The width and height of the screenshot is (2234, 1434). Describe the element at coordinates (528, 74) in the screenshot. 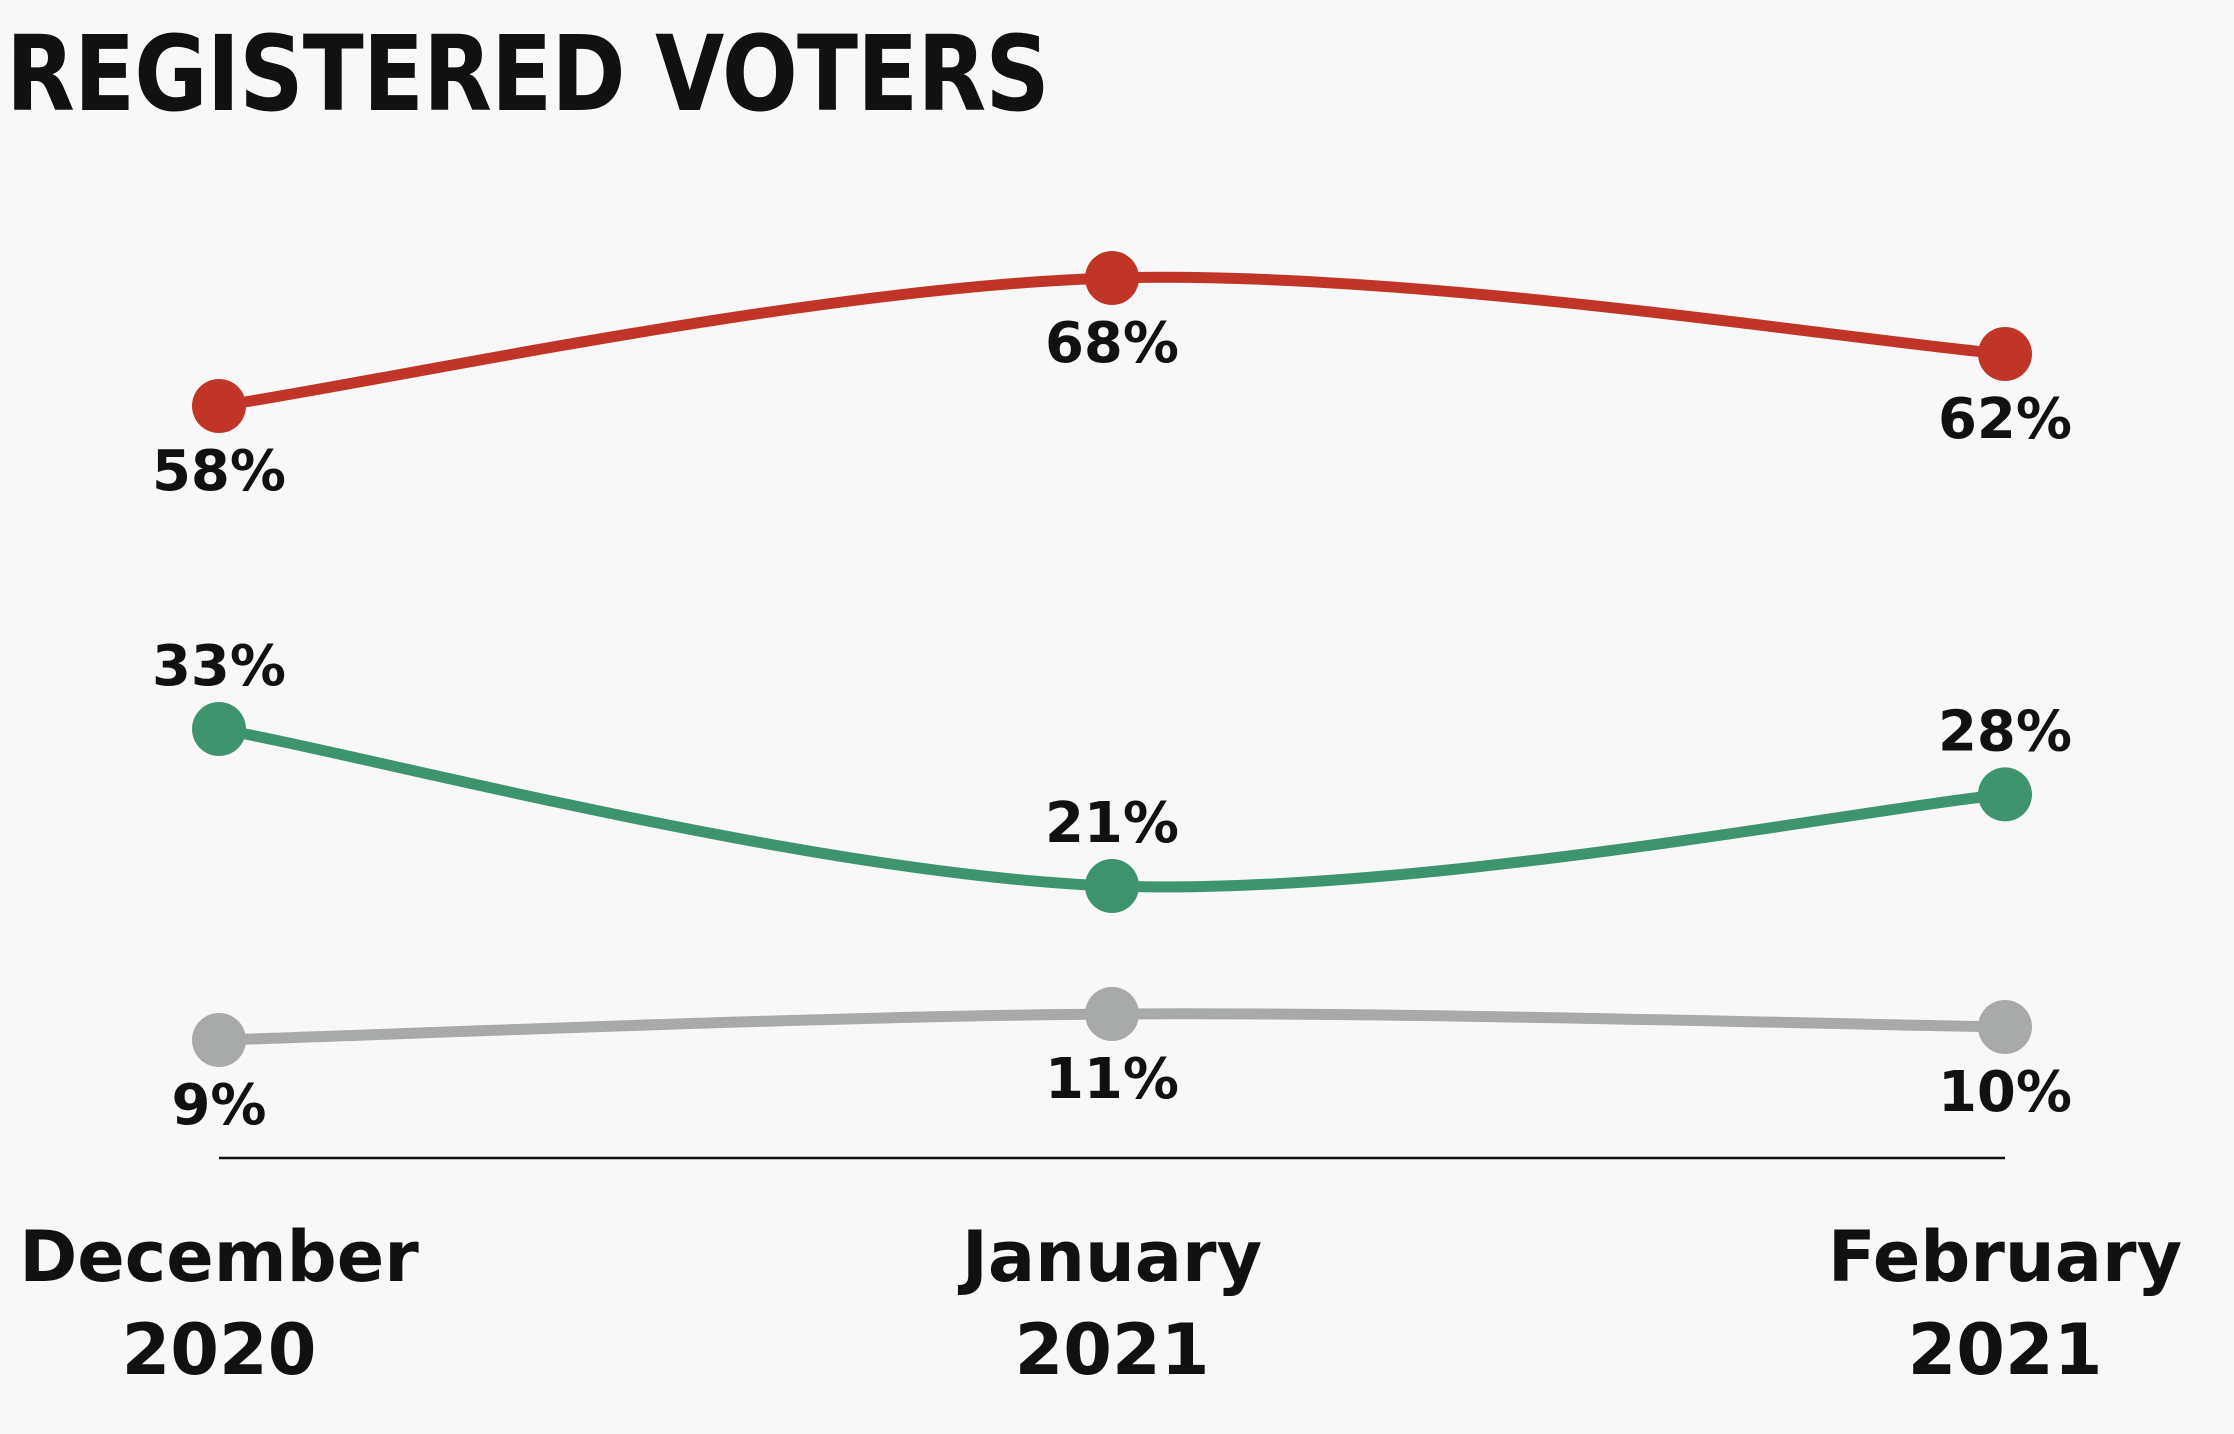

I see `chart-title: REGISTERED VOTERS` at that location.